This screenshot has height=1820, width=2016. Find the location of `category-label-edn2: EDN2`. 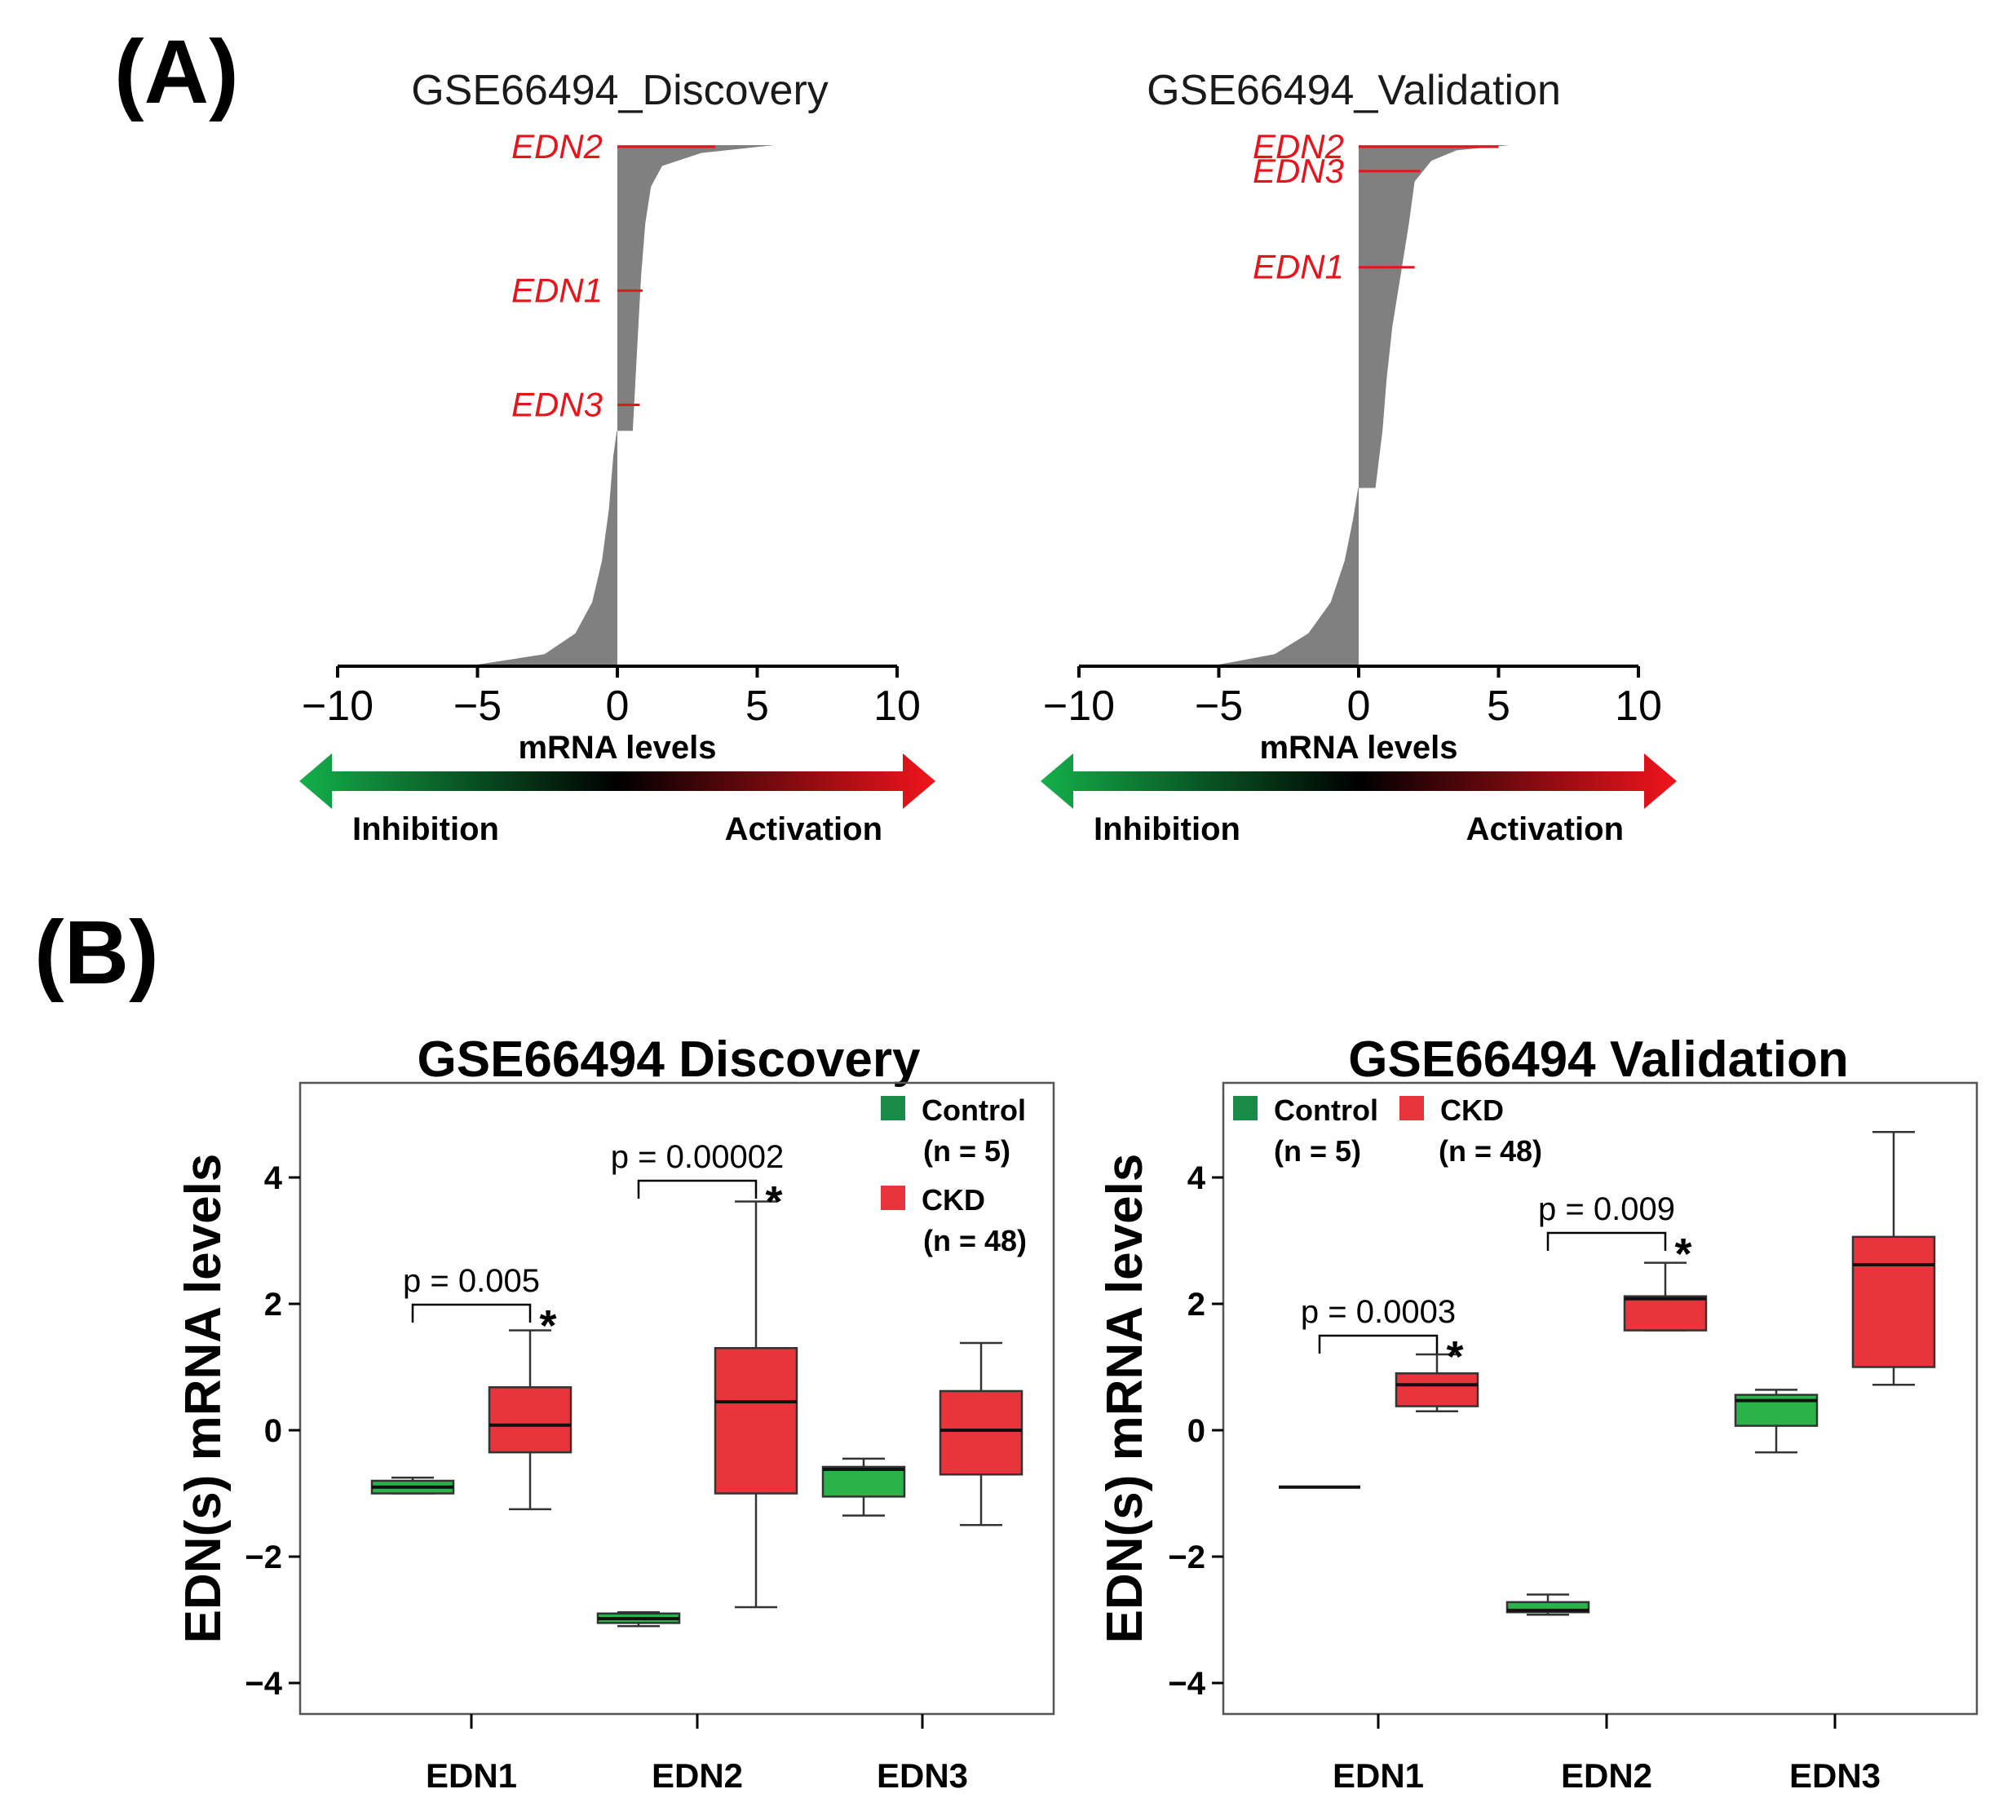

category-label-edn2: EDN2 is located at coordinates (1607, 1775).